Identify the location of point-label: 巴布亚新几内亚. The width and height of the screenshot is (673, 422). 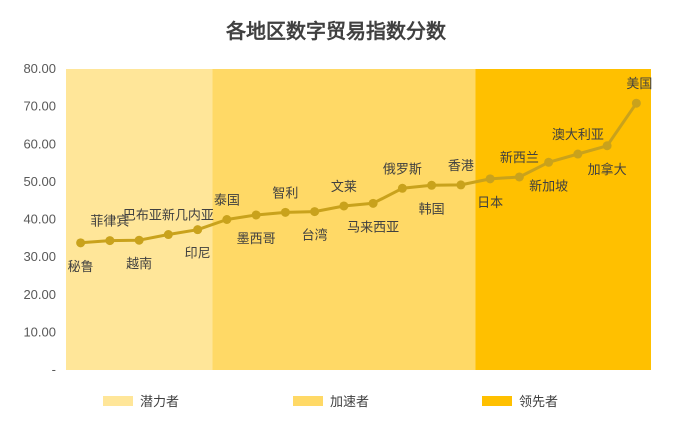
(168, 216).